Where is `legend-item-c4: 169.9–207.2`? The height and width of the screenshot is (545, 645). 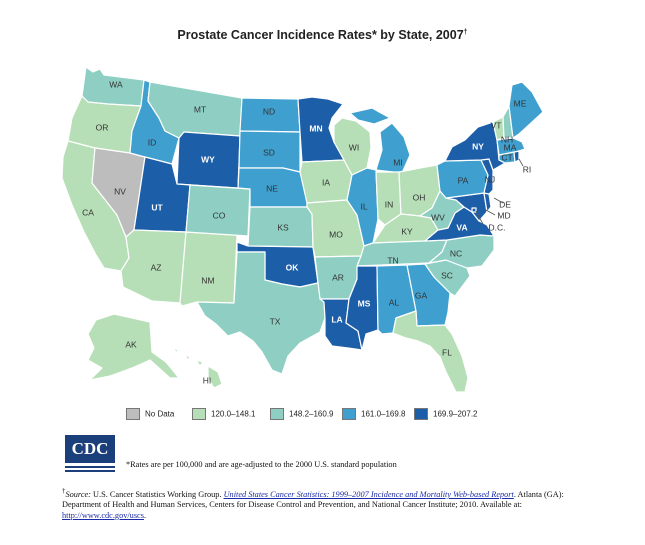
legend-item-c4: 169.9–207.2 is located at coordinates (446, 414).